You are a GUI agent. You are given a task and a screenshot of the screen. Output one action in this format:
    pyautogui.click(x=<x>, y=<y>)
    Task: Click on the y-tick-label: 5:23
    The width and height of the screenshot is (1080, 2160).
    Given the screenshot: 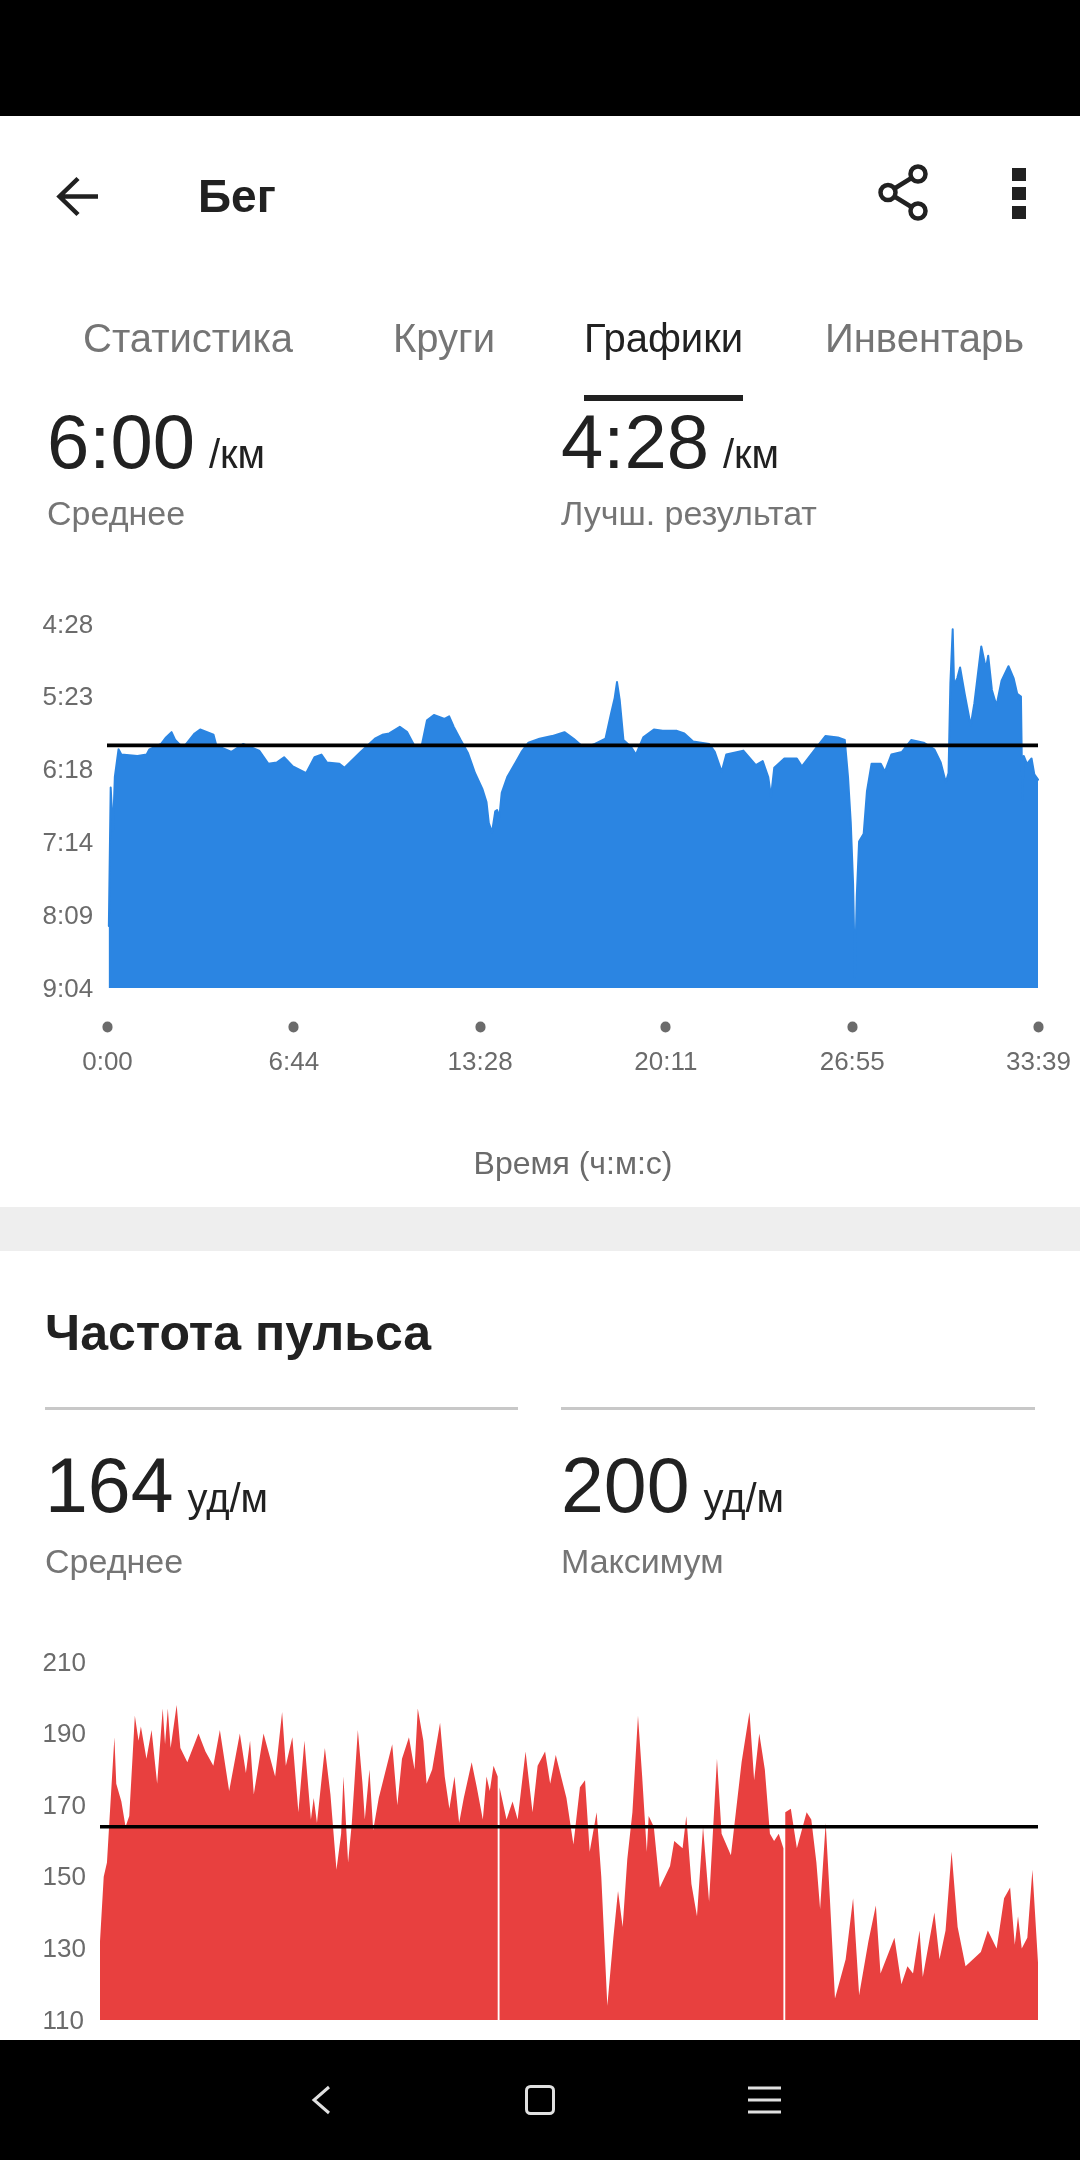 What is the action you would take?
    pyautogui.click(x=68, y=696)
    